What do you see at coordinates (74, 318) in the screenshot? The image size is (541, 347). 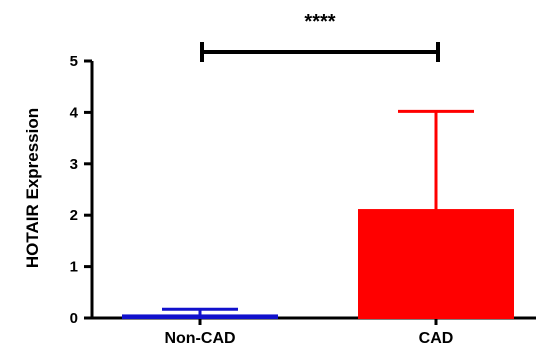 I see `y-tick-label: 0` at bounding box center [74, 318].